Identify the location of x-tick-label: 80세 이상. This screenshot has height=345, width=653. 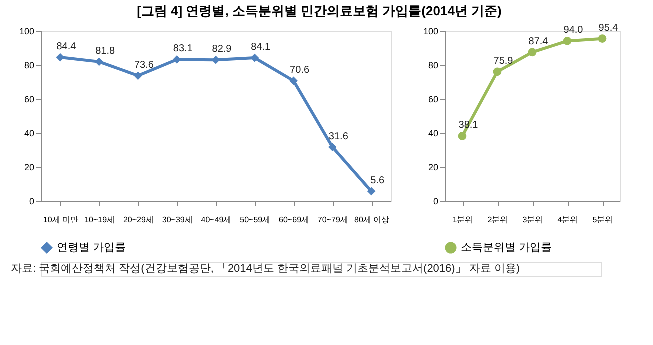
(372, 220).